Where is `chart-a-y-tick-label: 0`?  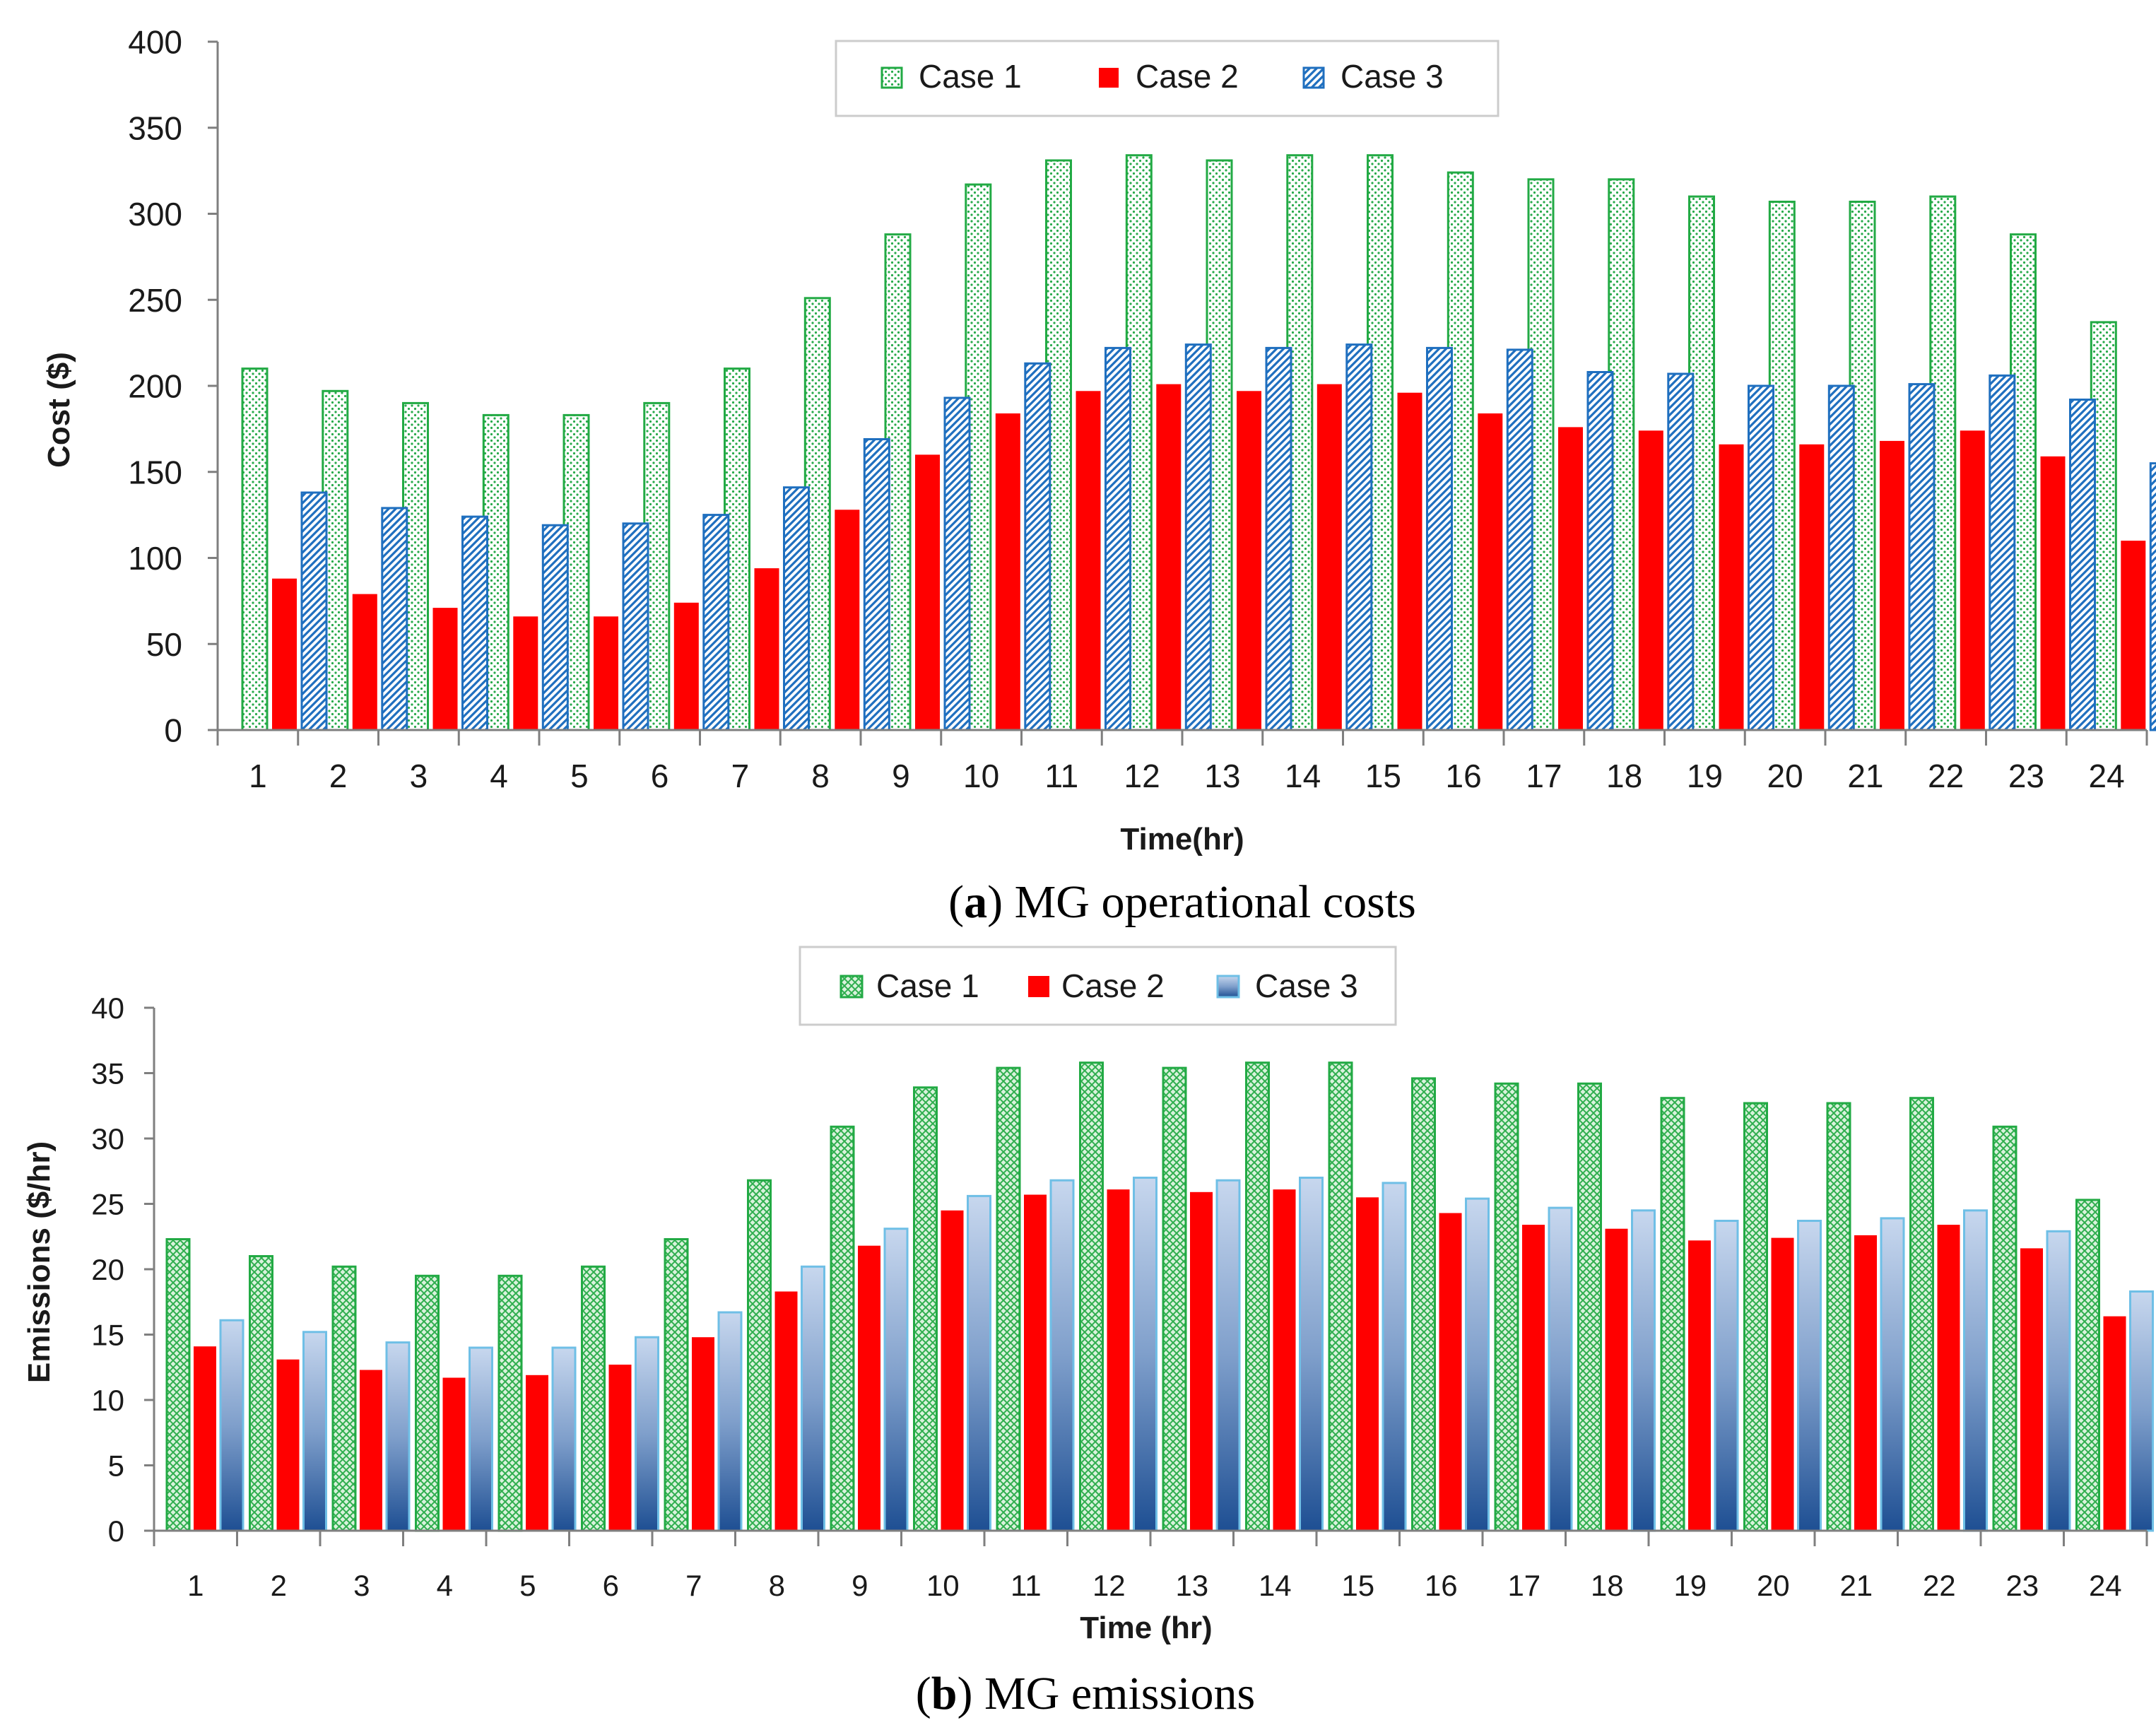
chart-a-y-tick-label: 0 is located at coordinates (173, 730).